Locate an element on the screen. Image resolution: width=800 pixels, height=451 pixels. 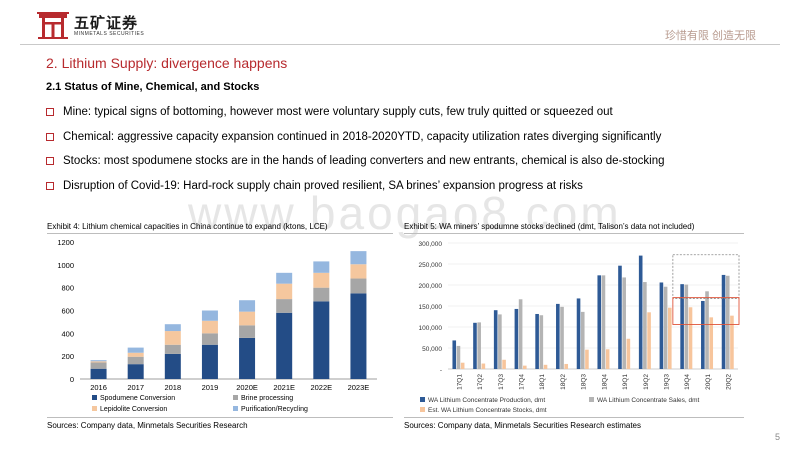
slogan: 珍惜有限 创造无限 is located at coordinates (710, 36).